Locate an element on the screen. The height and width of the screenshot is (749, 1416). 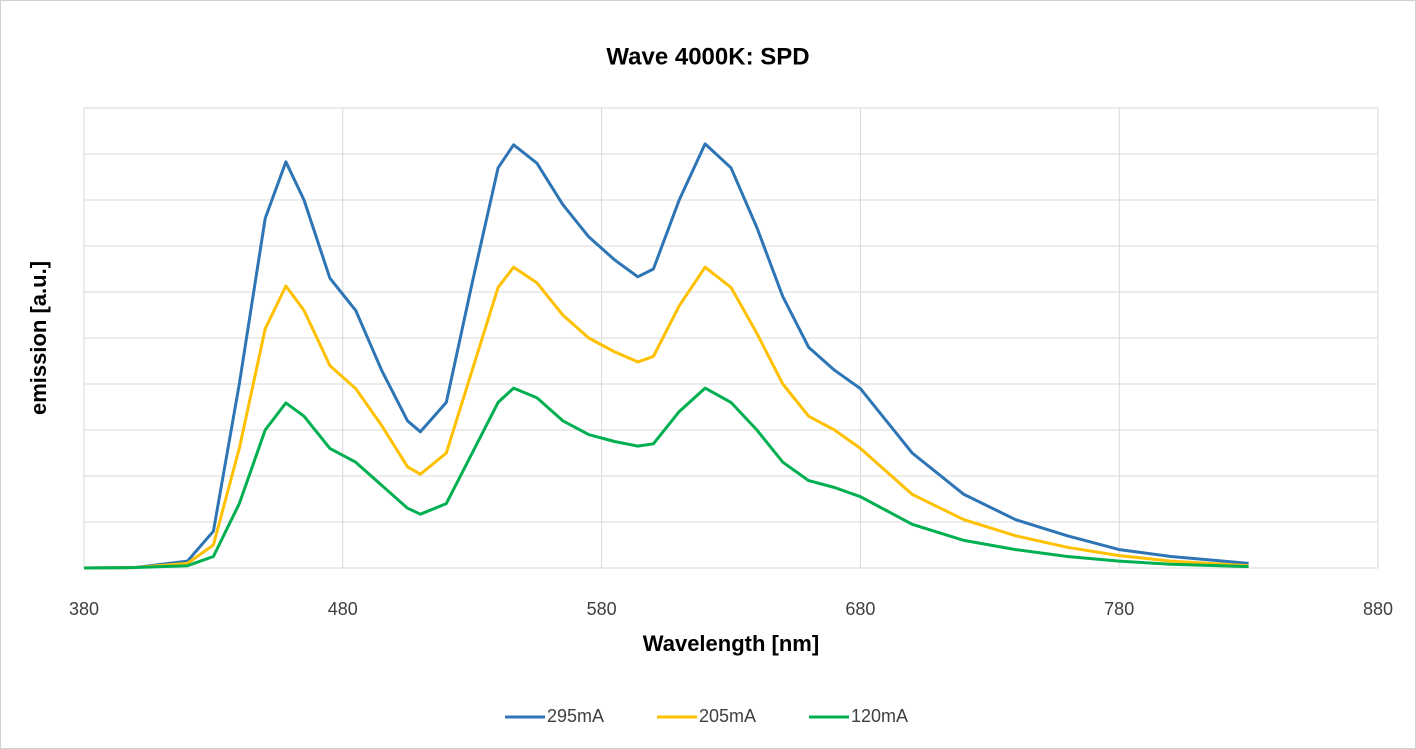
chart-title: Wave 4000K: SPD is located at coordinates (707, 56).